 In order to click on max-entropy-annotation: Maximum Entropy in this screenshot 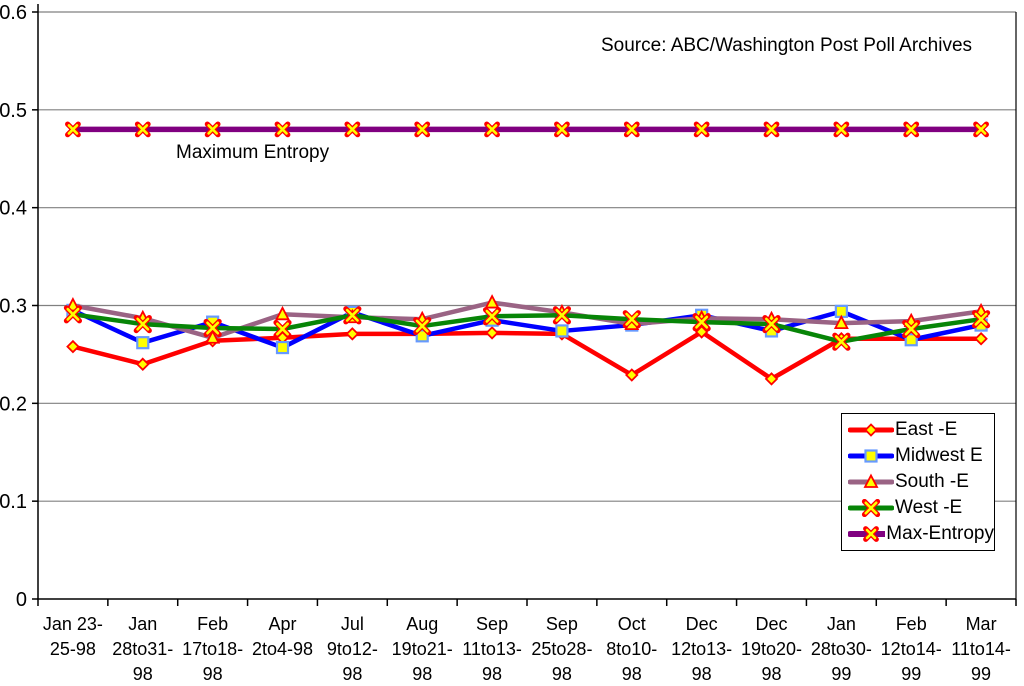, I will do `click(253, 152)`.